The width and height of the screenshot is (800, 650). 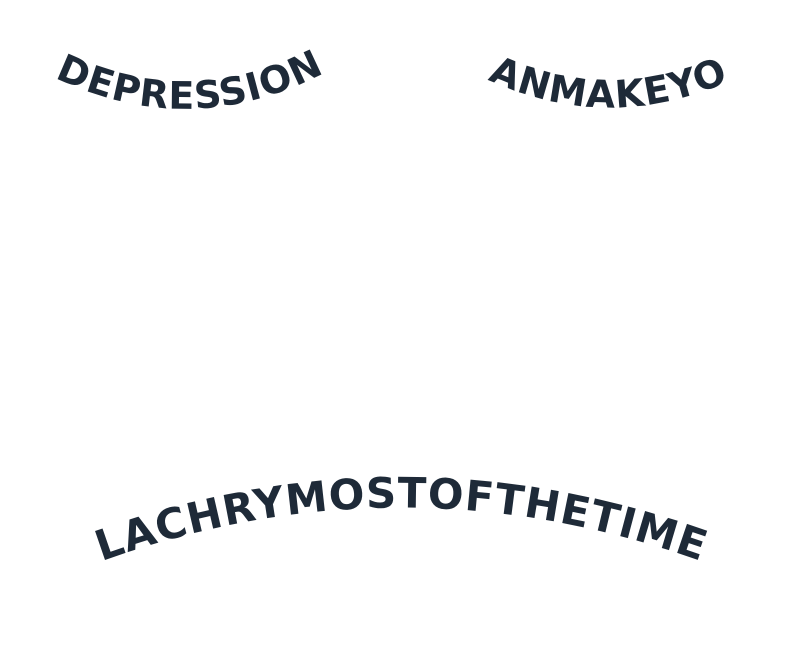 I want to click on phrase-left-top: DEPRESSION, so click(x=190, y=79).